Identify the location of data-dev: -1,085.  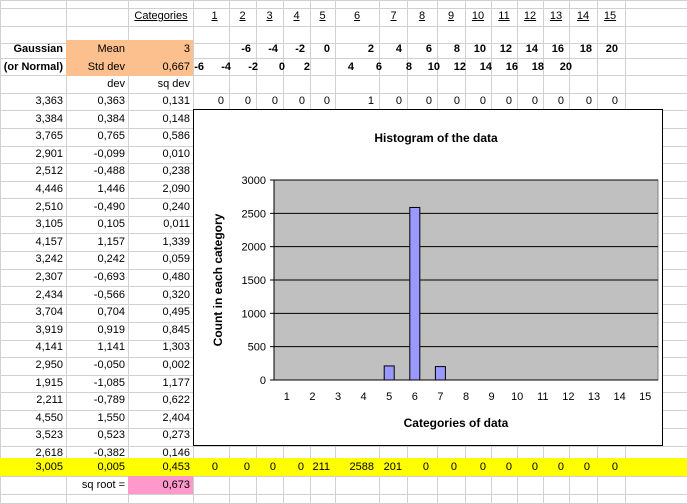
(109, 382).